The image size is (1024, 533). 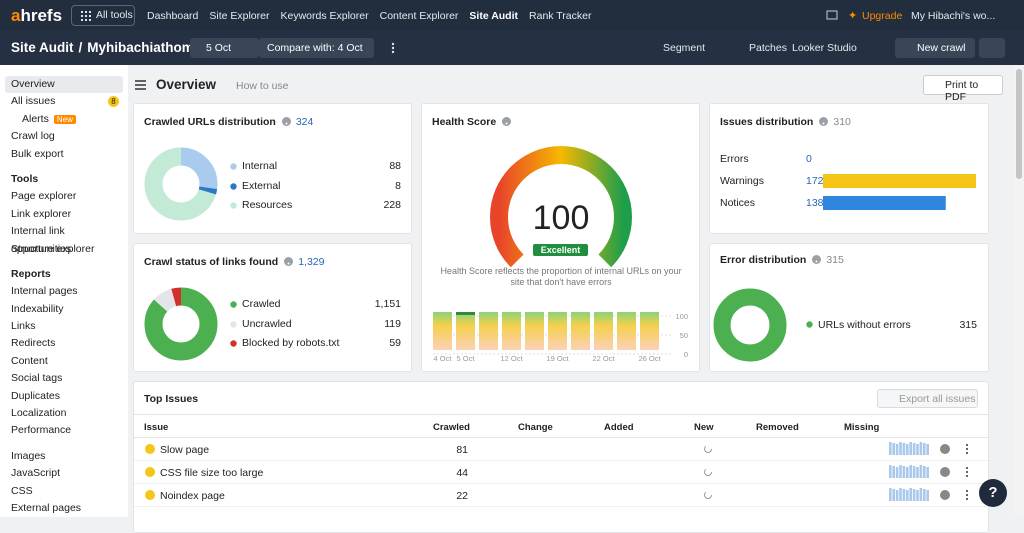 What do you see at coordinates (64, 101) in the screenshot?
I see `sidebar-item: All issues 8` at bounding box center [64, 101].